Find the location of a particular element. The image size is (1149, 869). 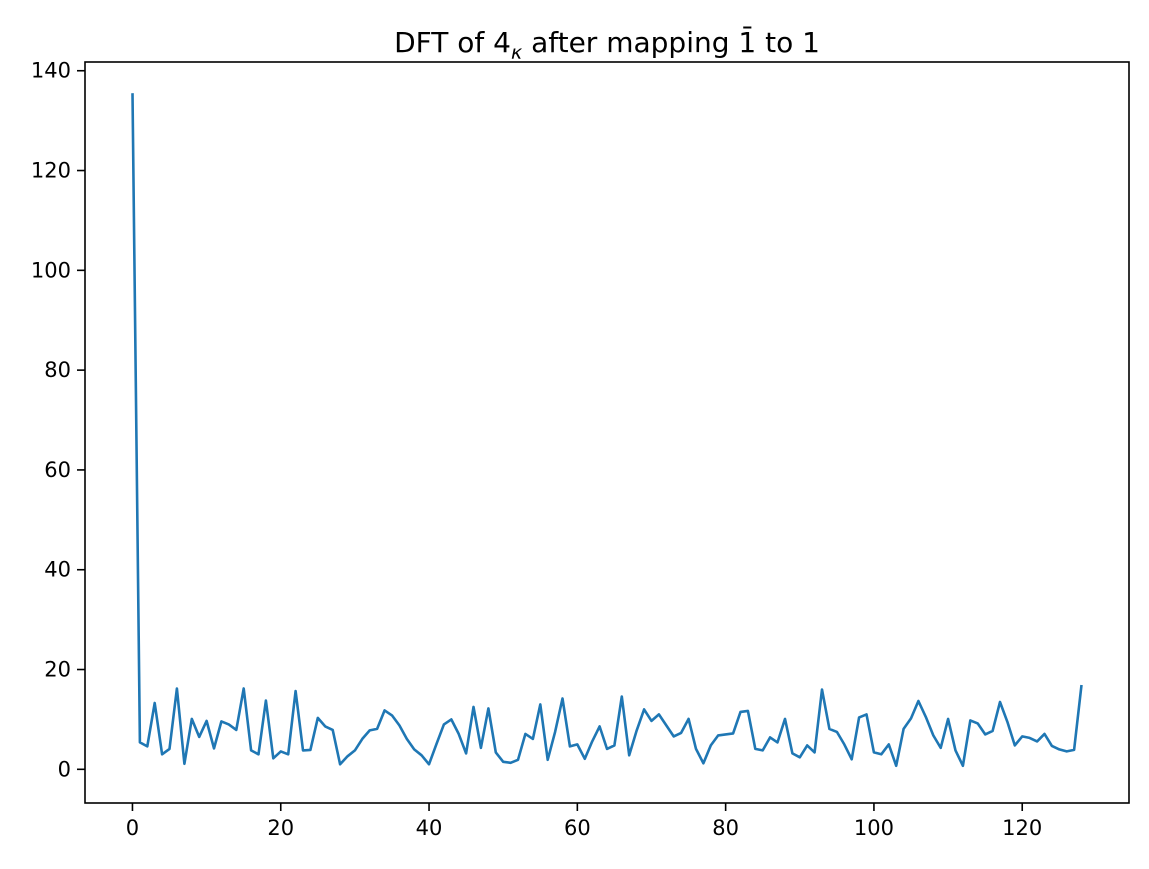

y-tick-label: 20 is located at coordinates (57, 670).